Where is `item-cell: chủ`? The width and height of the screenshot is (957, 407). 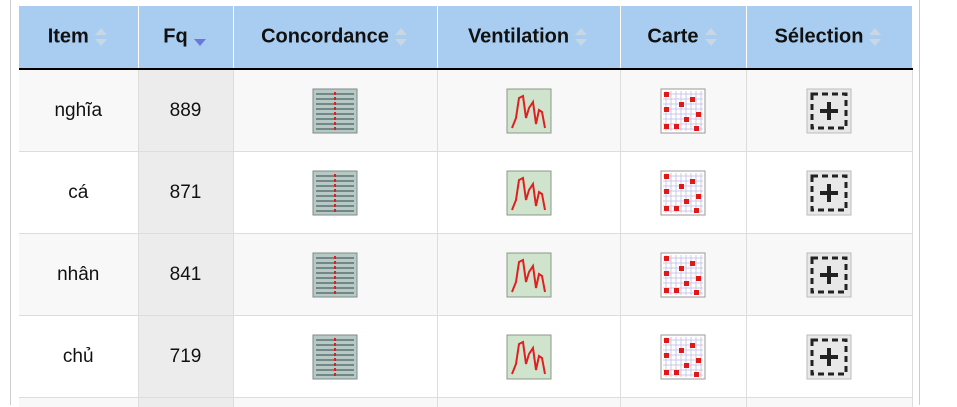 item-cell: chủ is located at coordinates (78, 357).